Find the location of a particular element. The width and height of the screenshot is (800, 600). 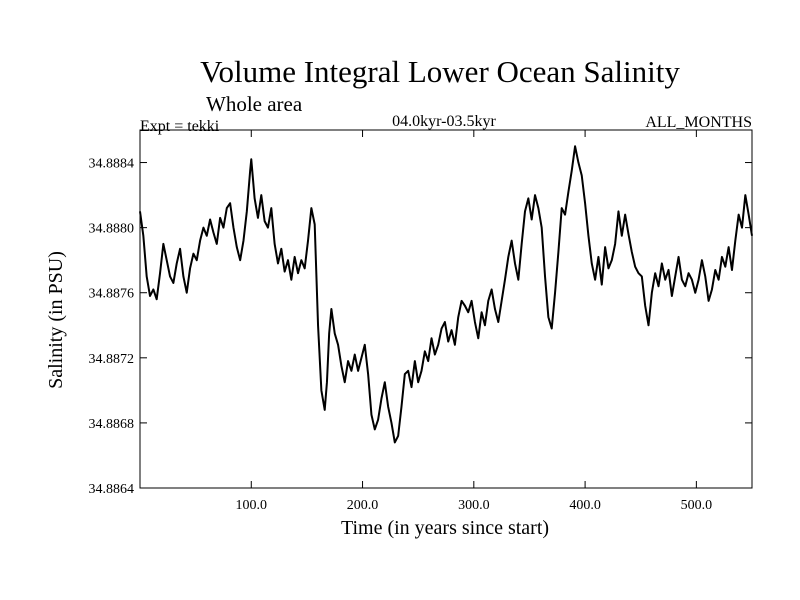

months-label: ALL_MONTHS is located at coordinates (698, 122).